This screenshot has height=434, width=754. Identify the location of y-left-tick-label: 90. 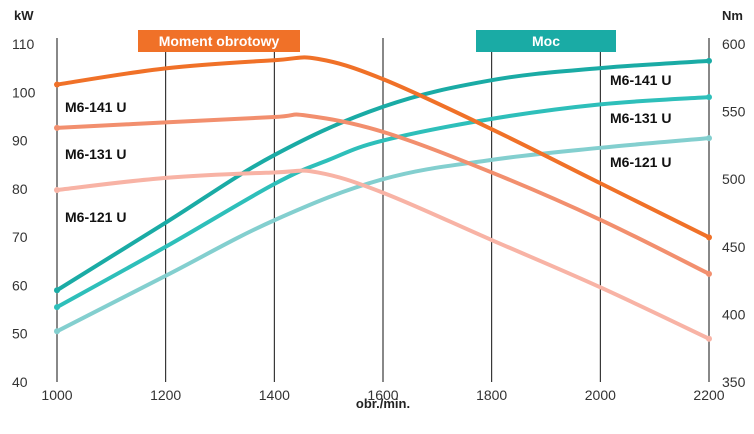
(20, 141).